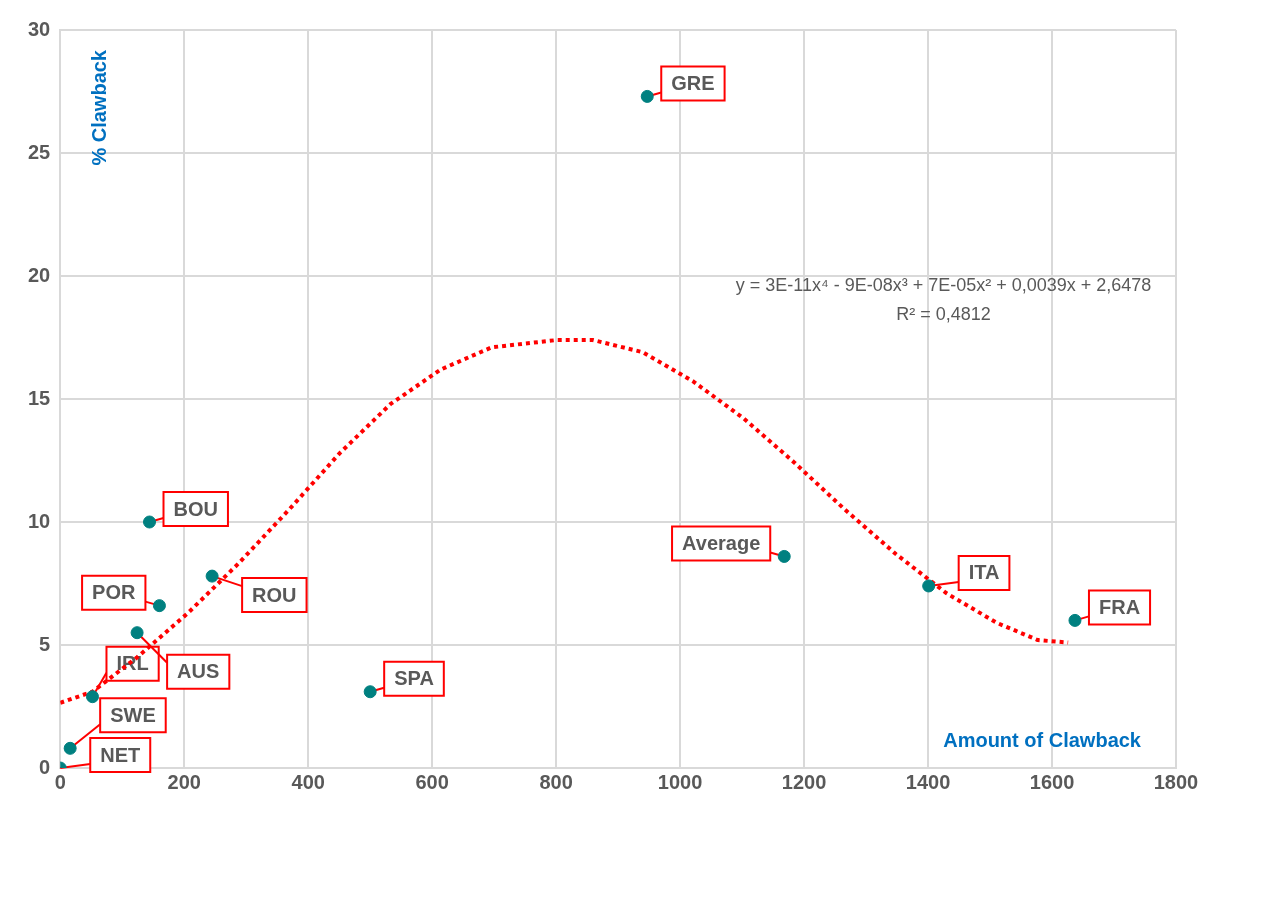 This screenshot has width=1274, height=923. Describe the element at coordinates (680, 781) in the screenshot. I see `x-tick-label: 1000` at that location.